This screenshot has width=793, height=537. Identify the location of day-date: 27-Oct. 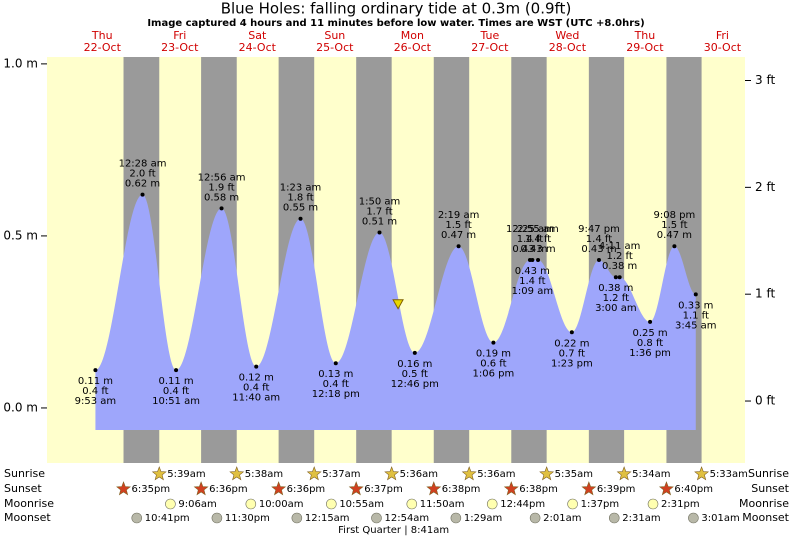
(490, 47).